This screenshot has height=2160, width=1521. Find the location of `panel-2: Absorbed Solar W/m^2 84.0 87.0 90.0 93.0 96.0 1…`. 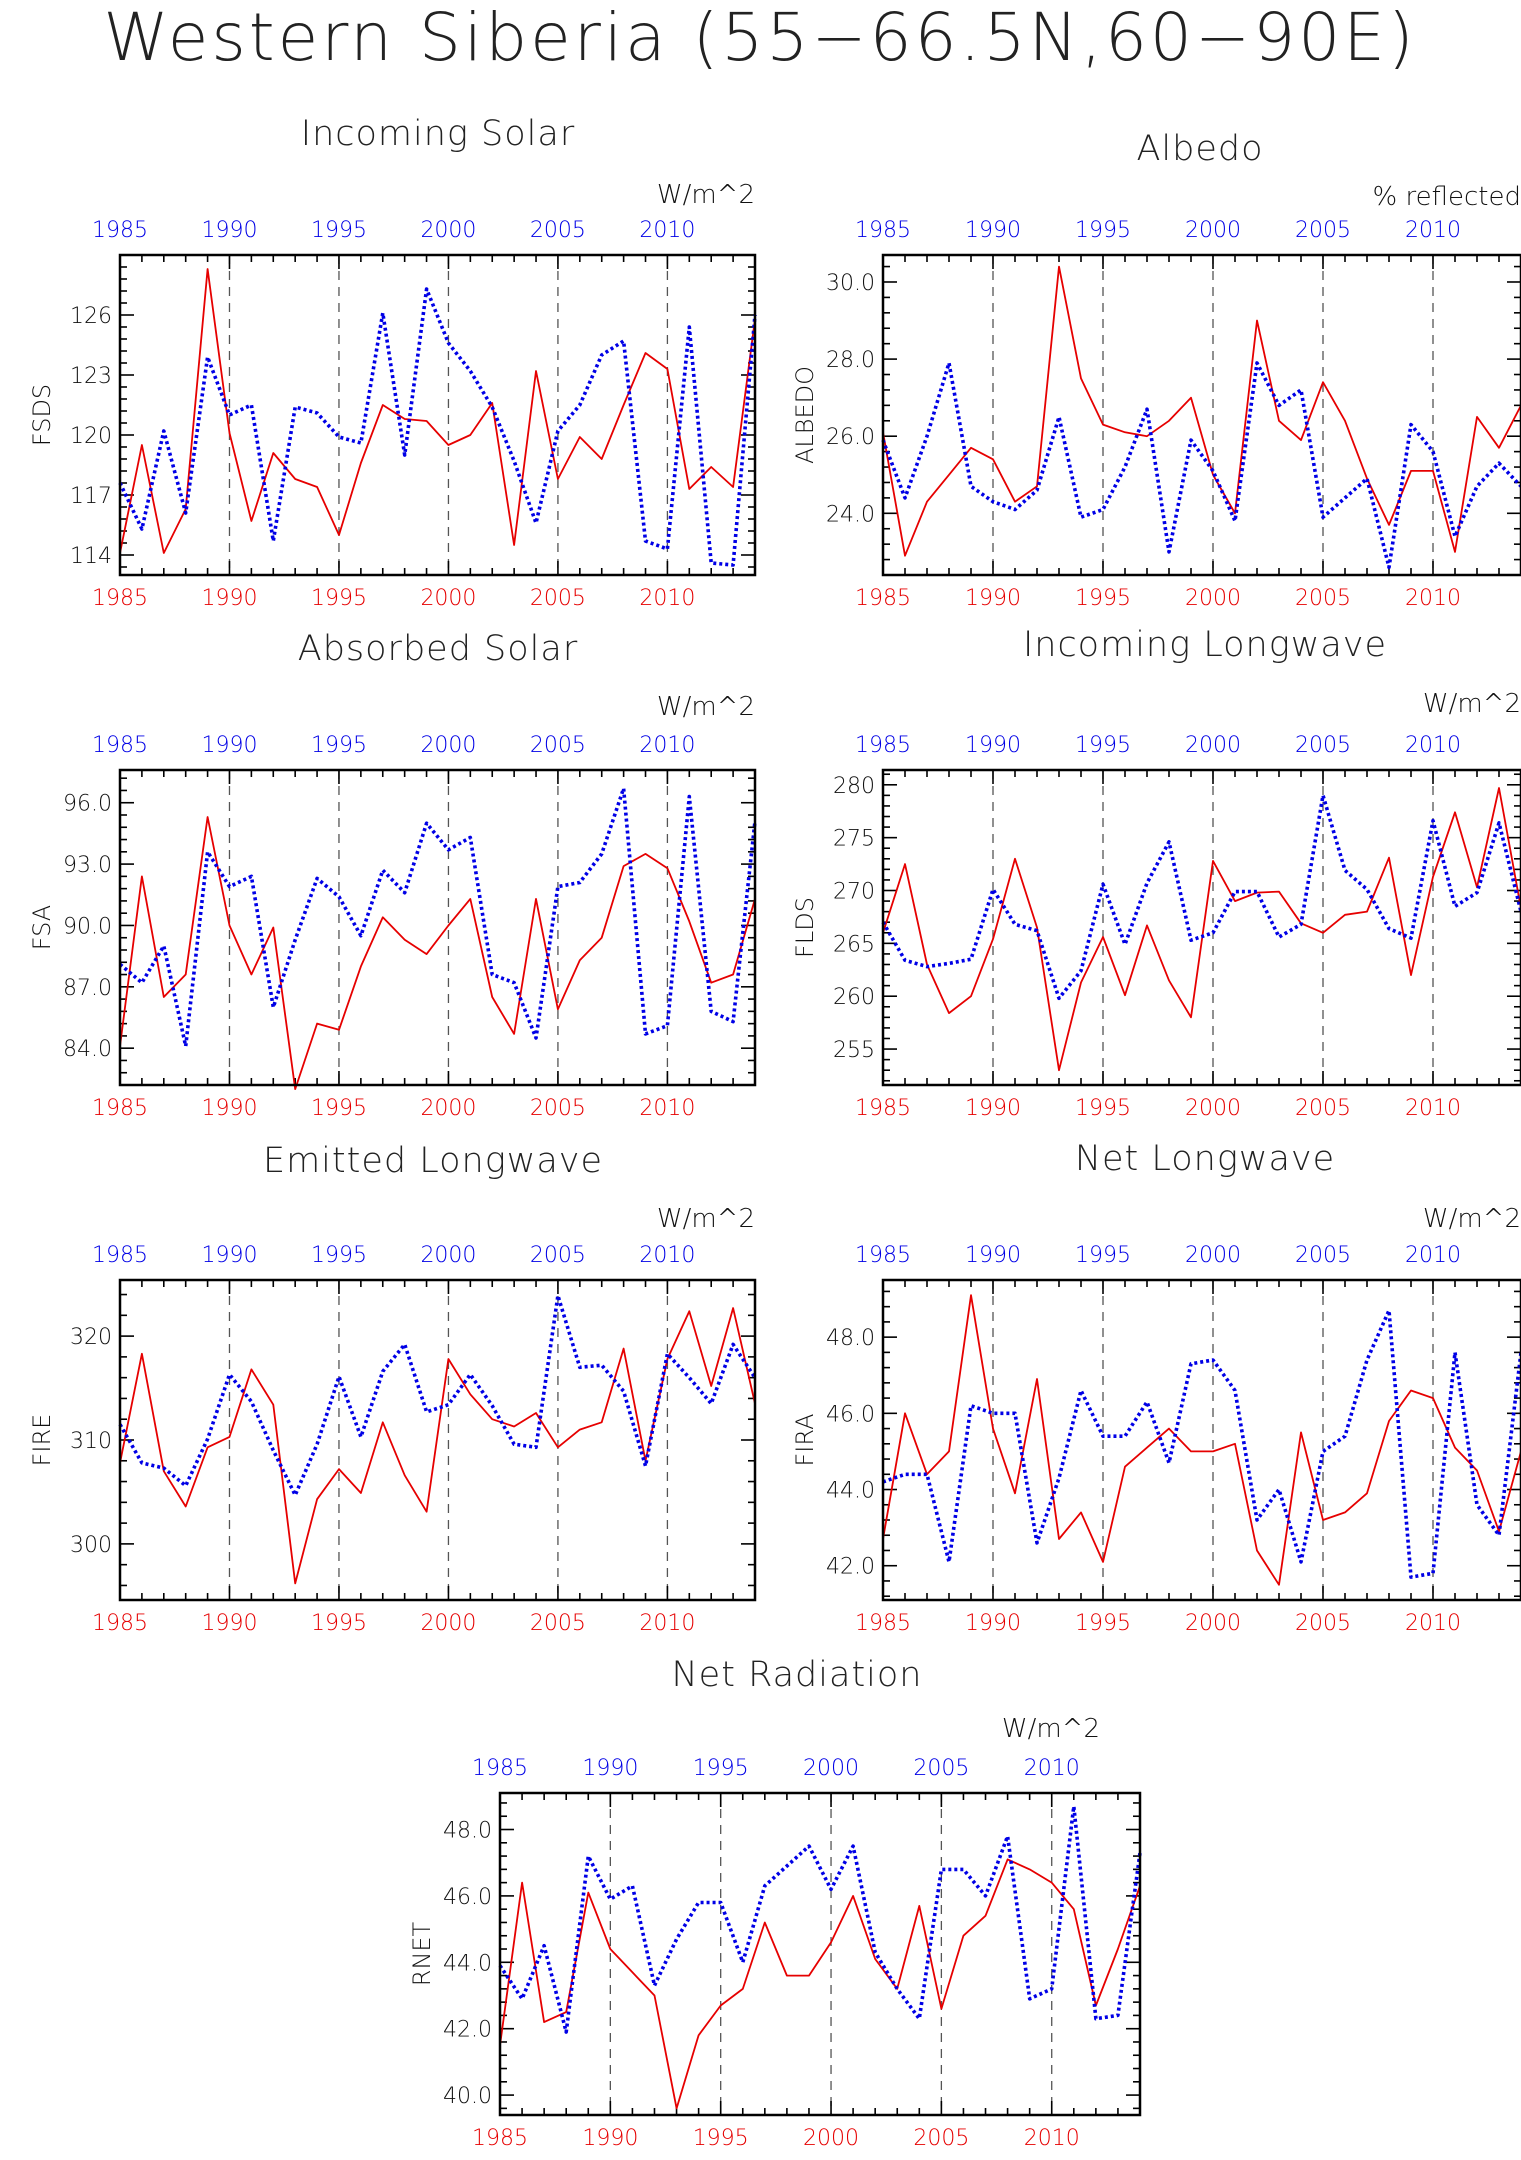

panel-2: Absorbed Solar W/m^2 84.0 87.0 90.0 93.0 96.0 1… is located at coordinates (392, 875).